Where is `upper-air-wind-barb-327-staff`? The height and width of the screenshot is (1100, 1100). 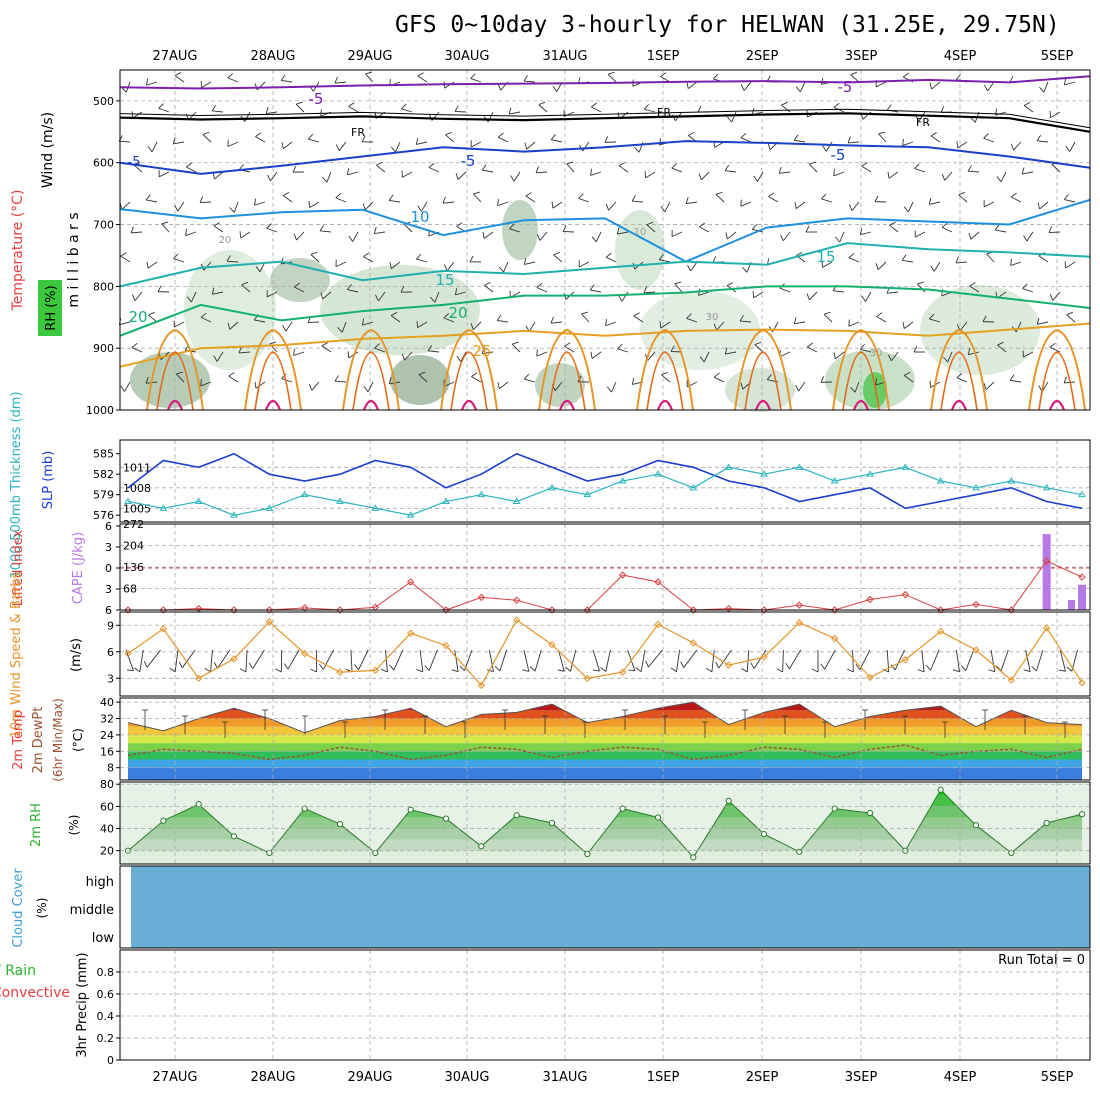 upper-air-wind-barb-327-staff is located at coordinates (326, 349).